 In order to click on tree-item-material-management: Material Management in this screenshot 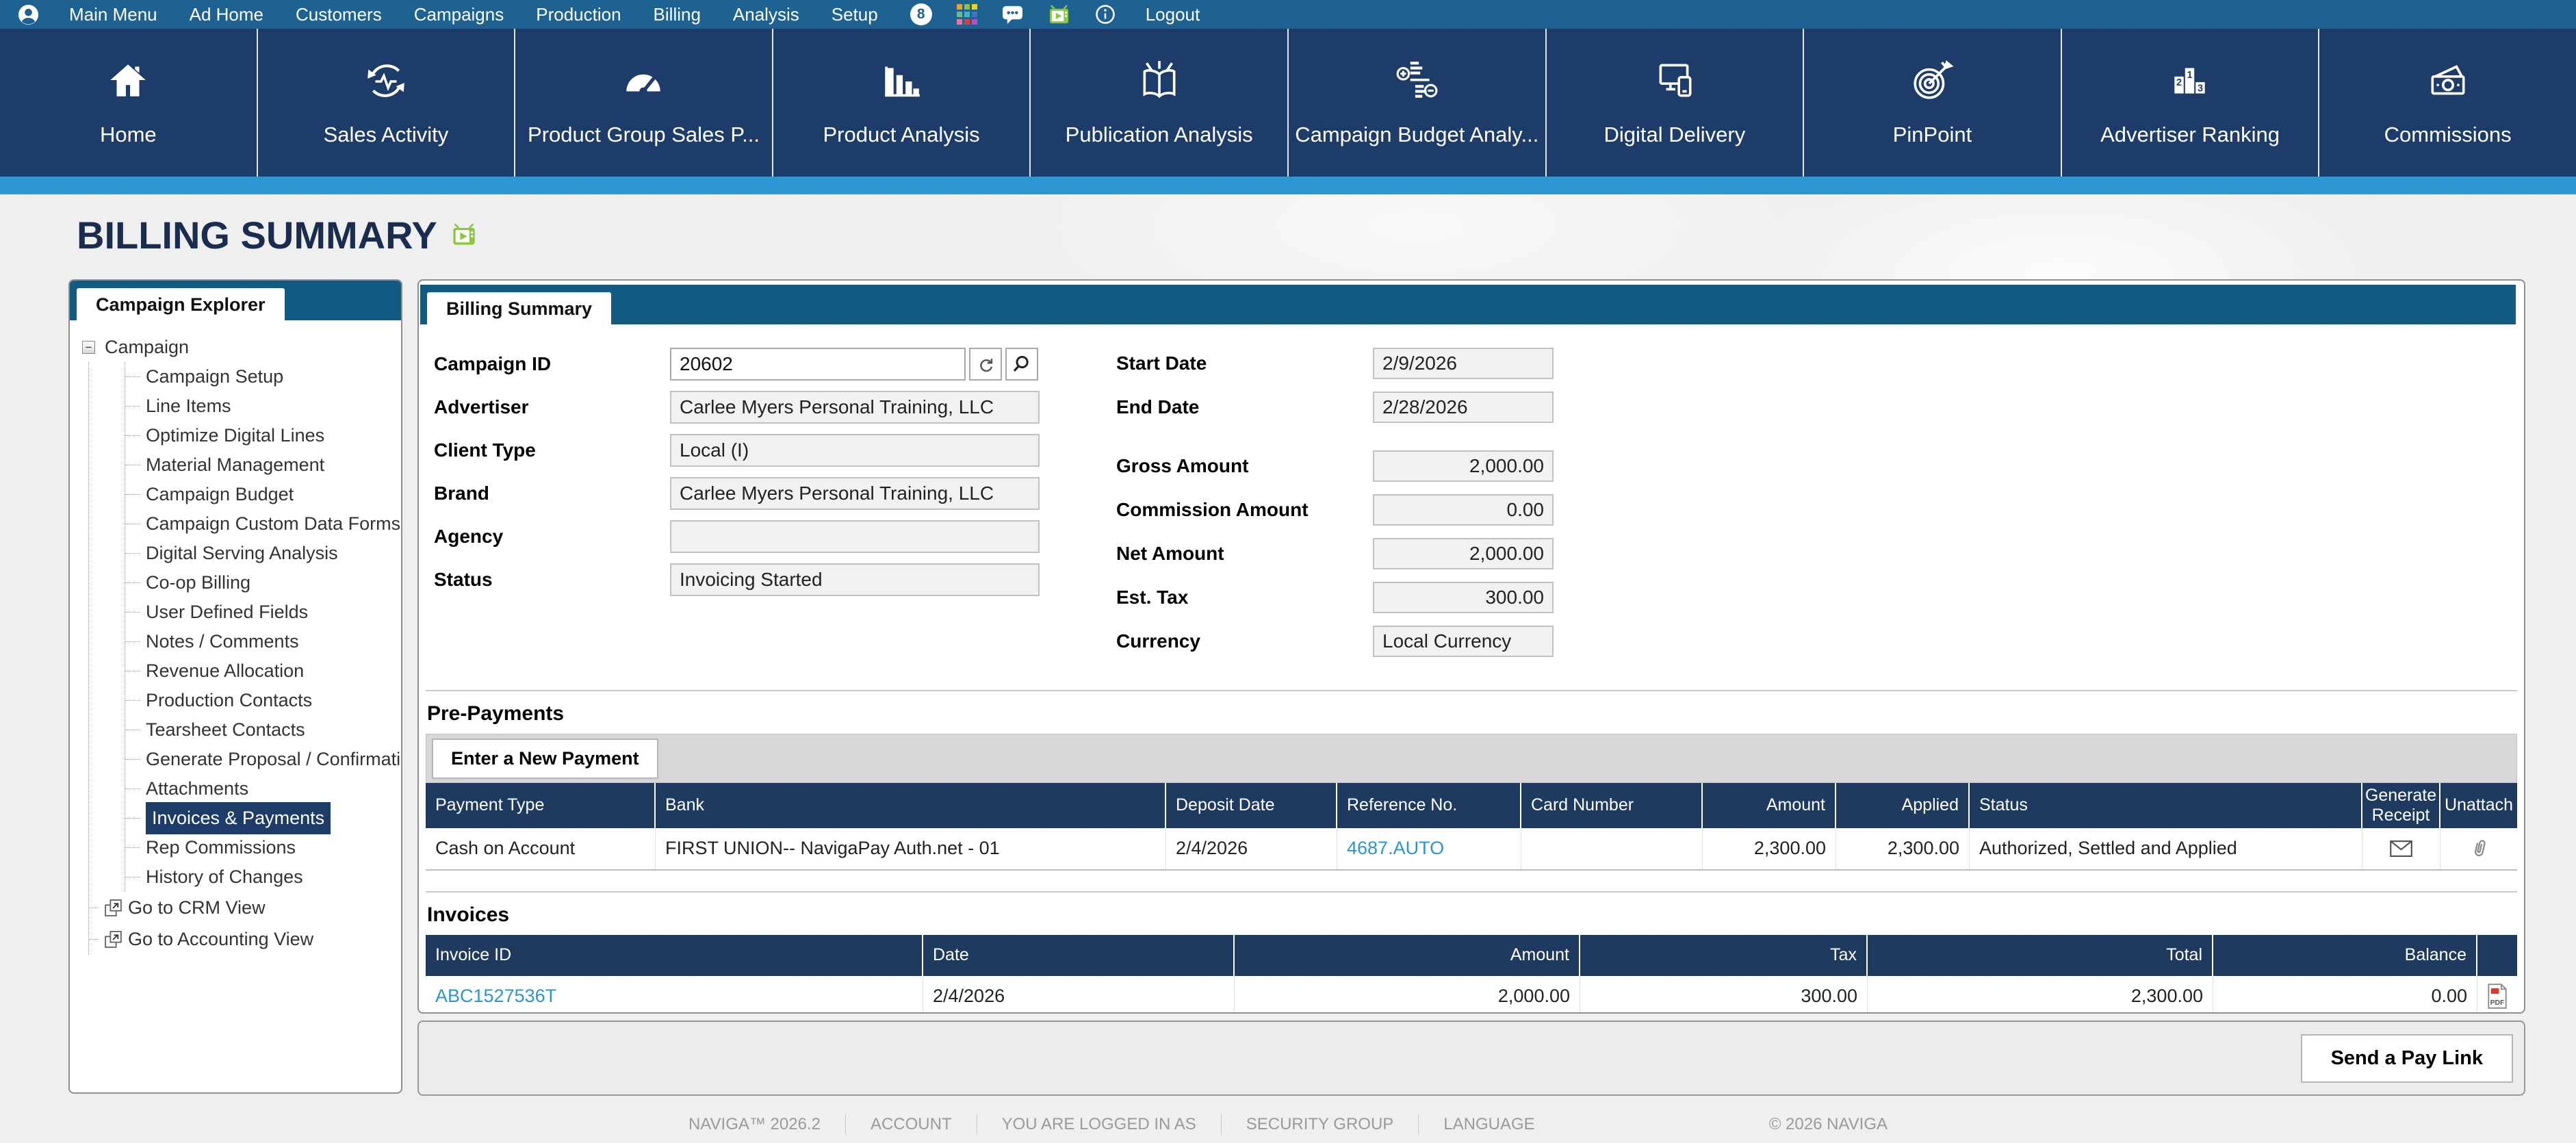, I will do `click(260, 465)`.